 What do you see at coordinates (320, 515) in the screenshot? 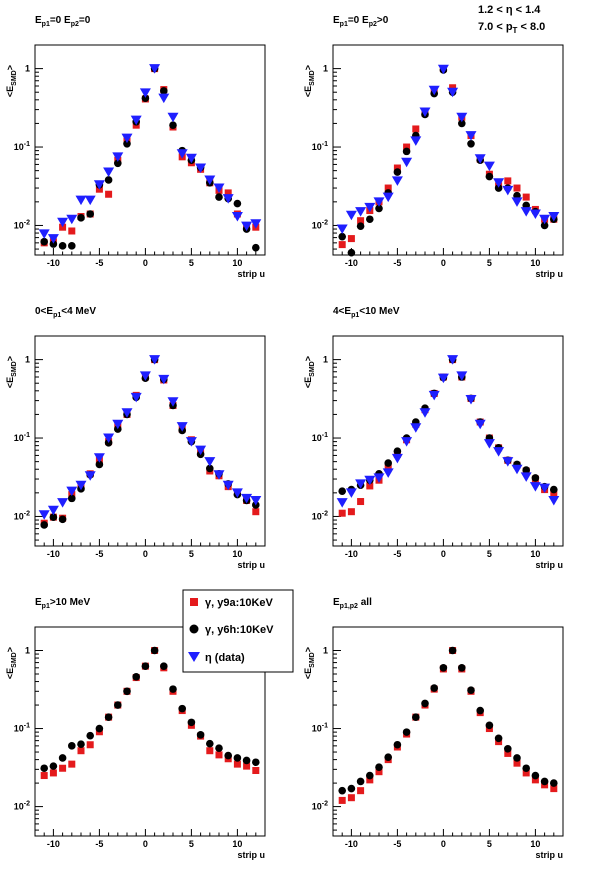
I see `y-tick-label: 10⁻²` at bounding box center [320, 515].